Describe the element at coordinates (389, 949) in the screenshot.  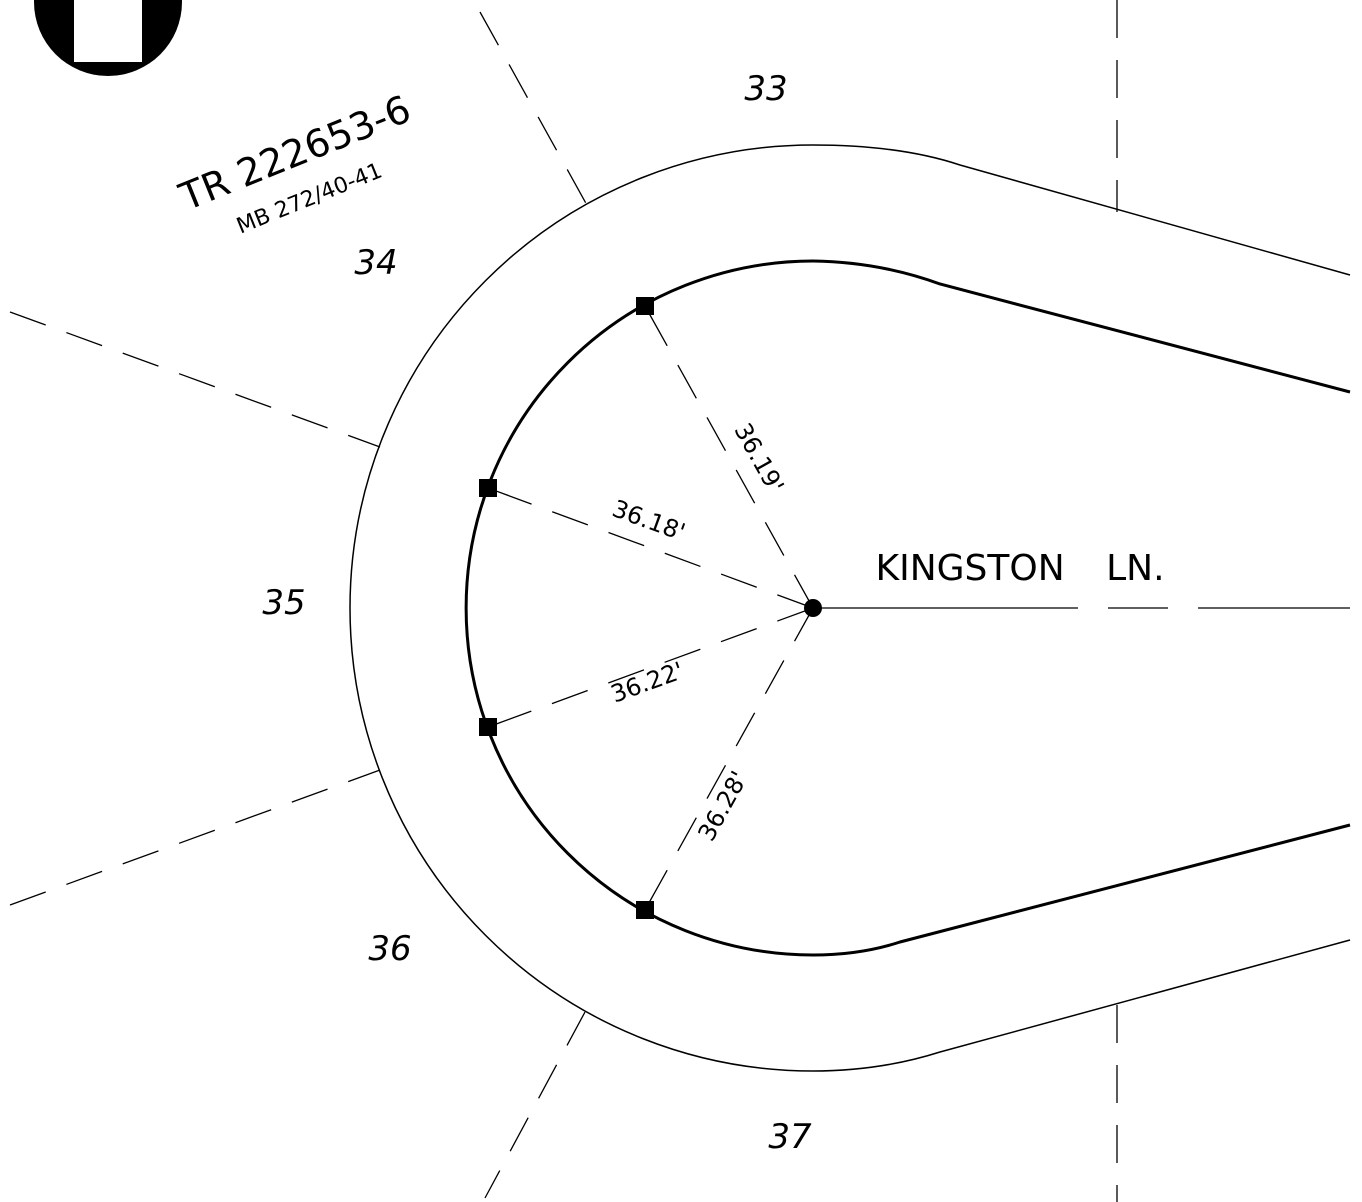
I see `lot-number: 36` at that location.